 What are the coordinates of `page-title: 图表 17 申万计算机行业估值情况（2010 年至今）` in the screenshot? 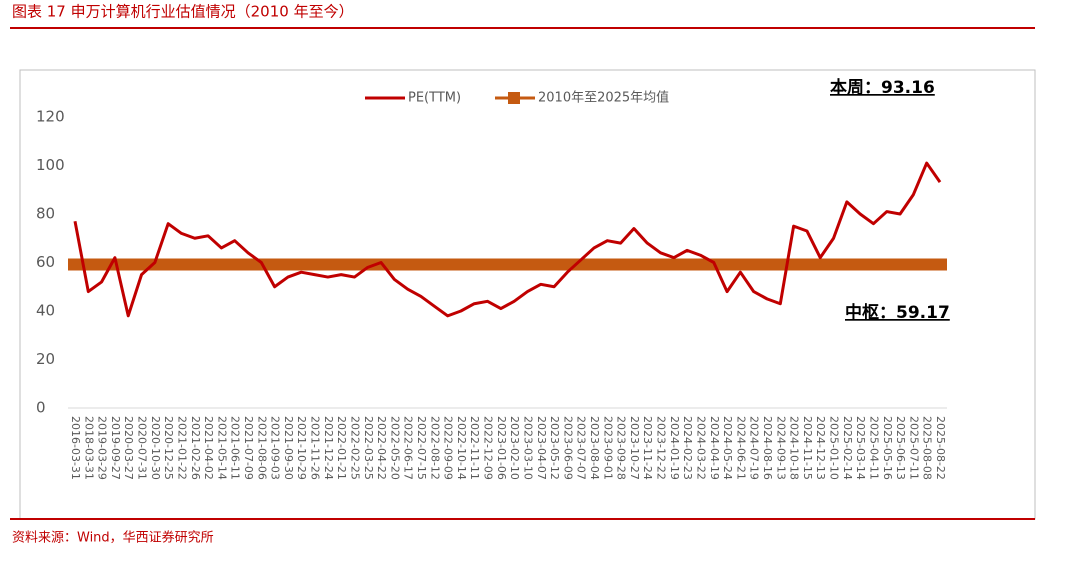 It's located at (183, 12).